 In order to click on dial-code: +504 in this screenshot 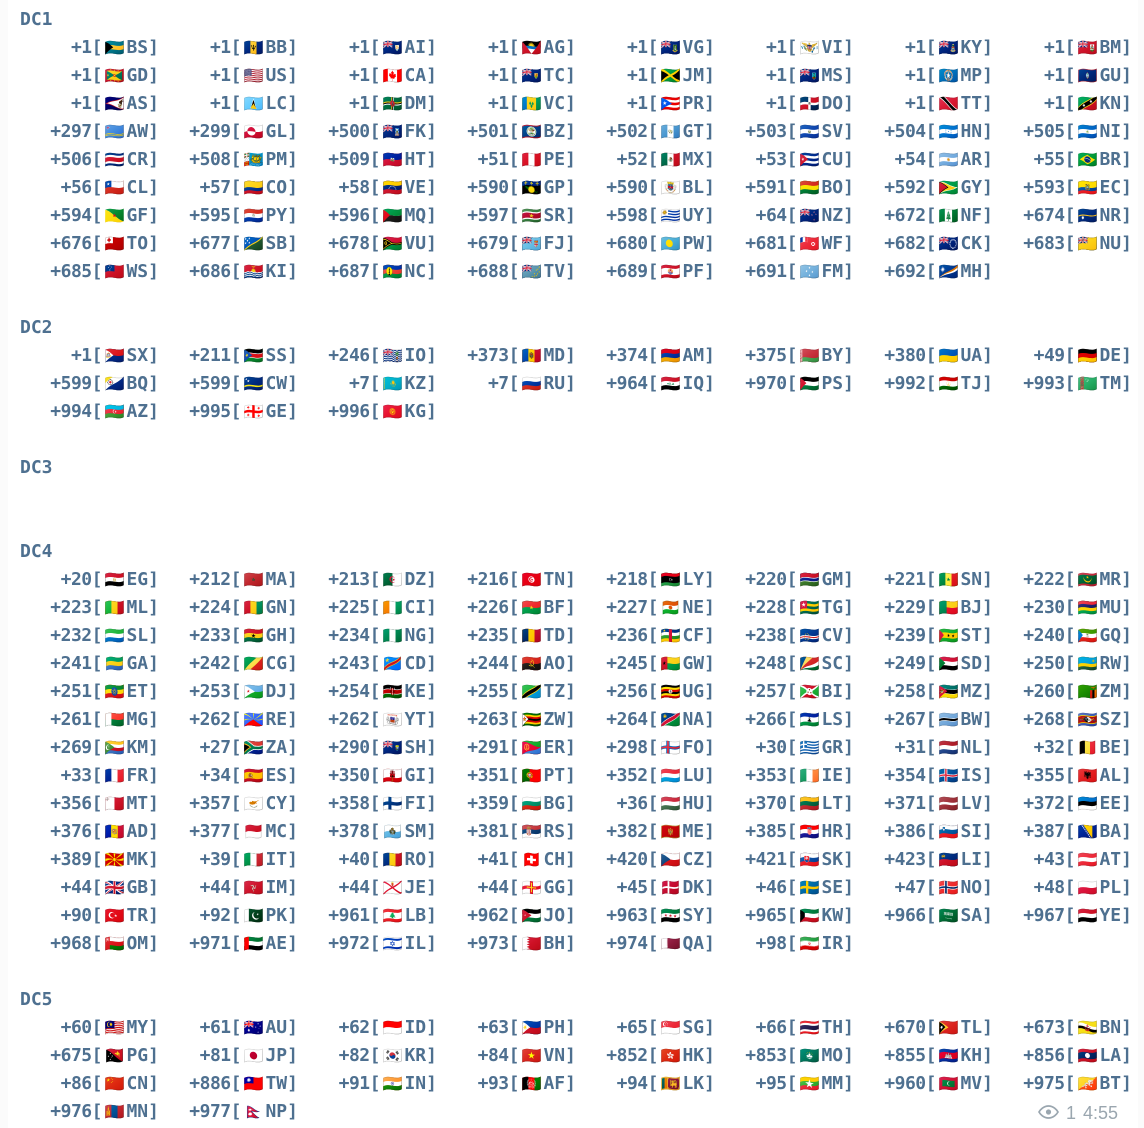, I will do `click(905, 131)`.